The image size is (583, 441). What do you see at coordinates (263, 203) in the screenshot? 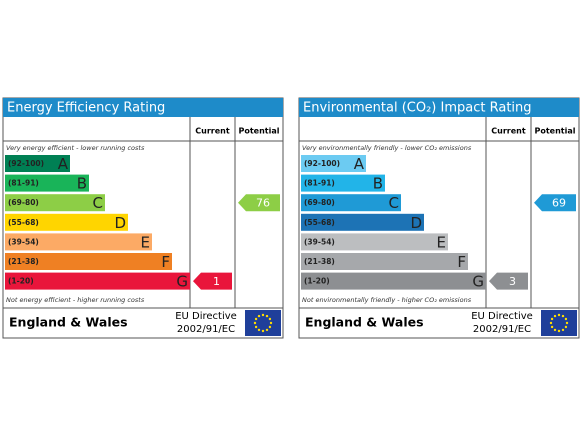
I see `rating-value: 76` at bounding box center [263, 203].